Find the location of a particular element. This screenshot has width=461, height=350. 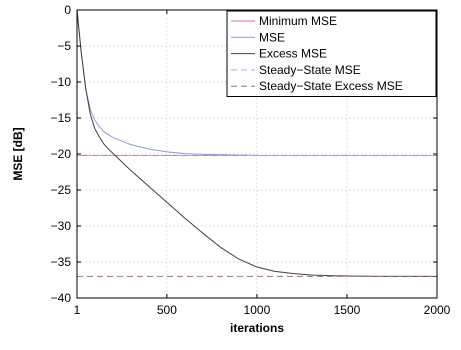

legend-entry: Steady−State Excess MSE is located at coordinates (331, 86).